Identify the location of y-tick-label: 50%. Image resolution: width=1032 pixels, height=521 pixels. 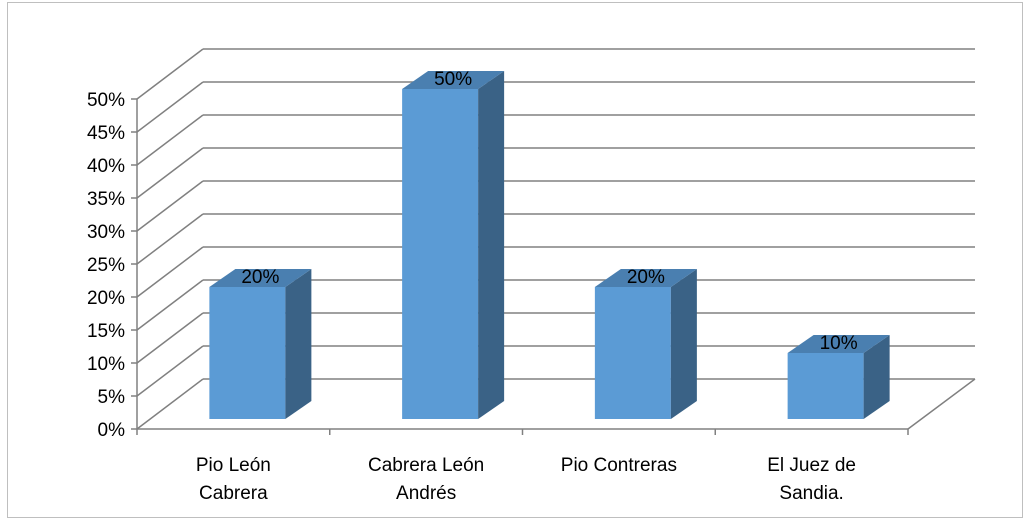
(106, 100).